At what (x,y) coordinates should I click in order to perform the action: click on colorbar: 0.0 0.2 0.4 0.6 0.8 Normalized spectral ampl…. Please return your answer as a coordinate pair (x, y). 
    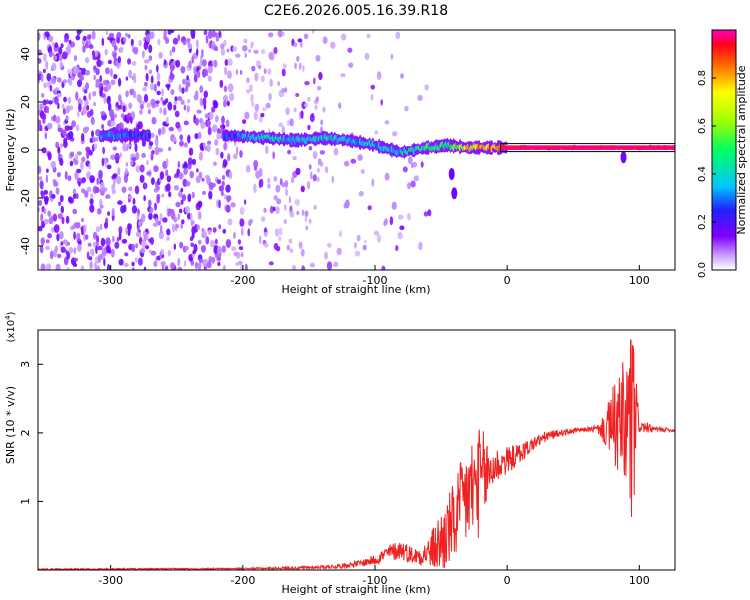
    Looking at the image, I should click on (722, 153).